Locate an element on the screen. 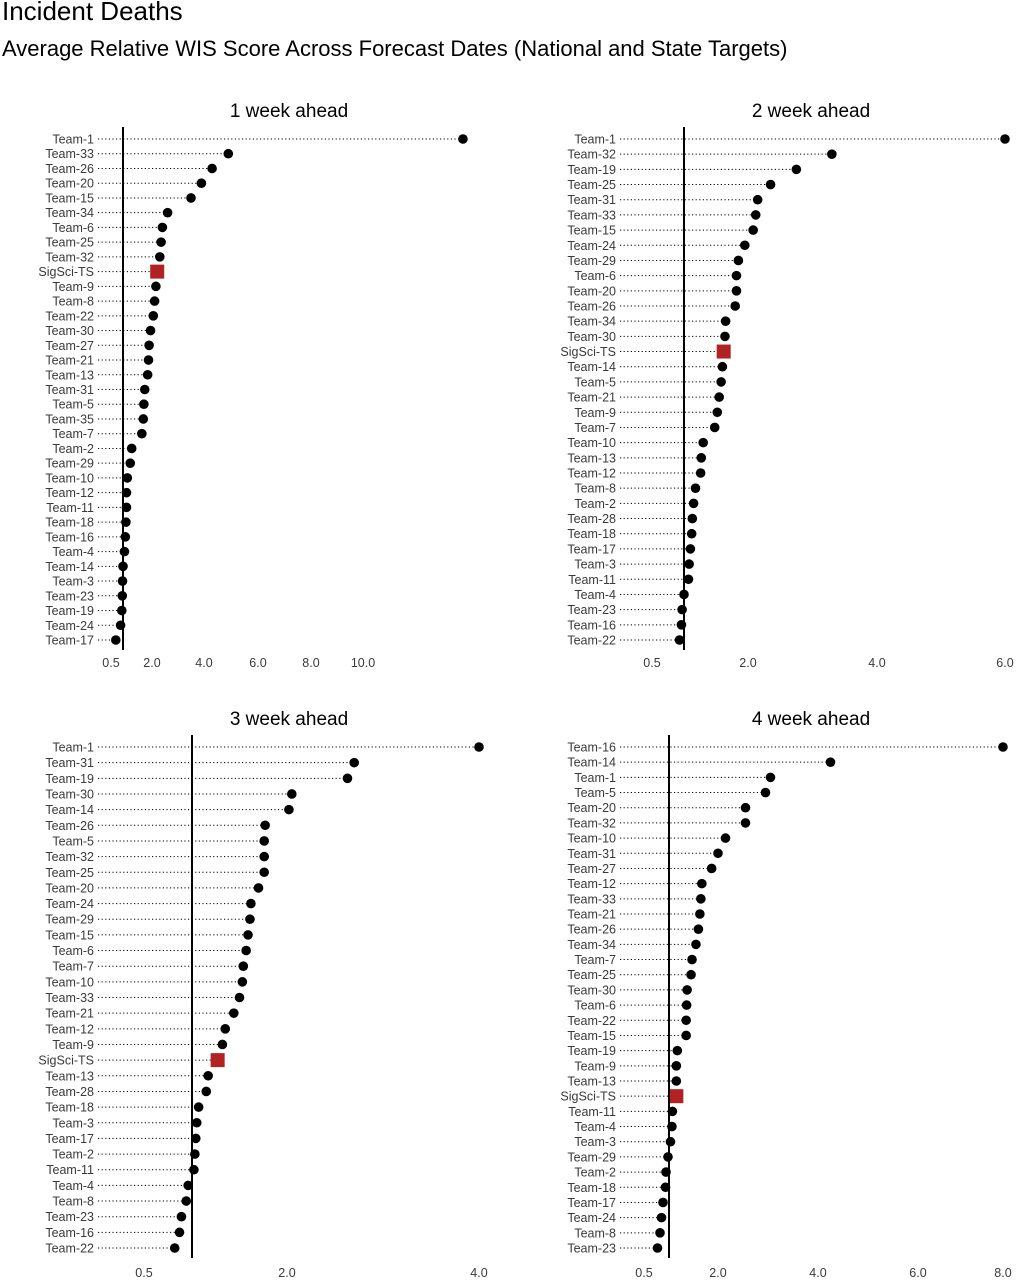  chart-title: Incident Deaths is located at coordinates (92, 13).